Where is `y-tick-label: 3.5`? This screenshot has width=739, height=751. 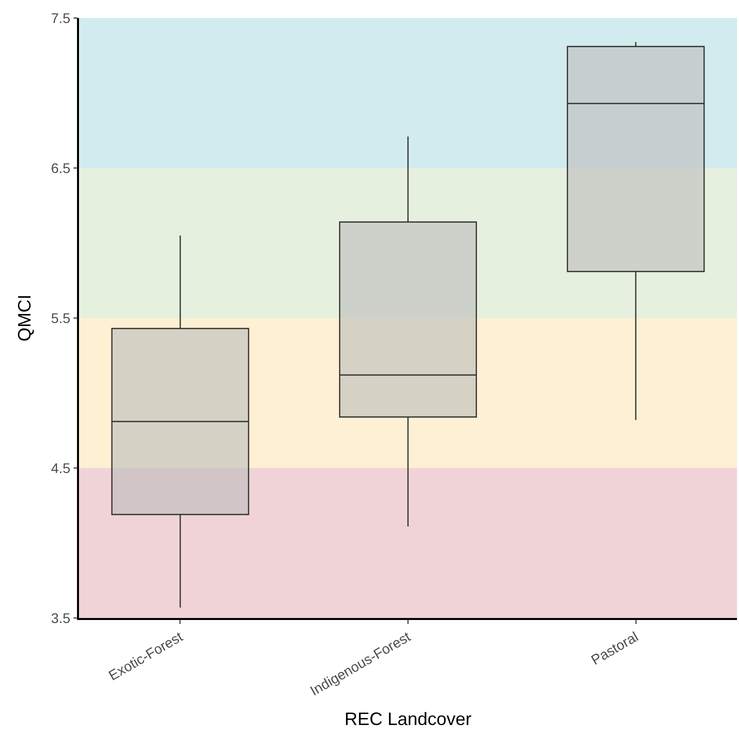 y-tick-label: 3.5 is located at coordinates (60, 618).